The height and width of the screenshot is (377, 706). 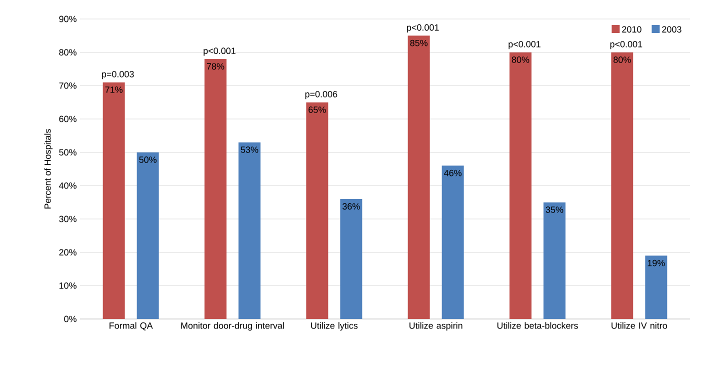 I want to click on x-tick-label: Formal QA, so click(x=131, y=326).